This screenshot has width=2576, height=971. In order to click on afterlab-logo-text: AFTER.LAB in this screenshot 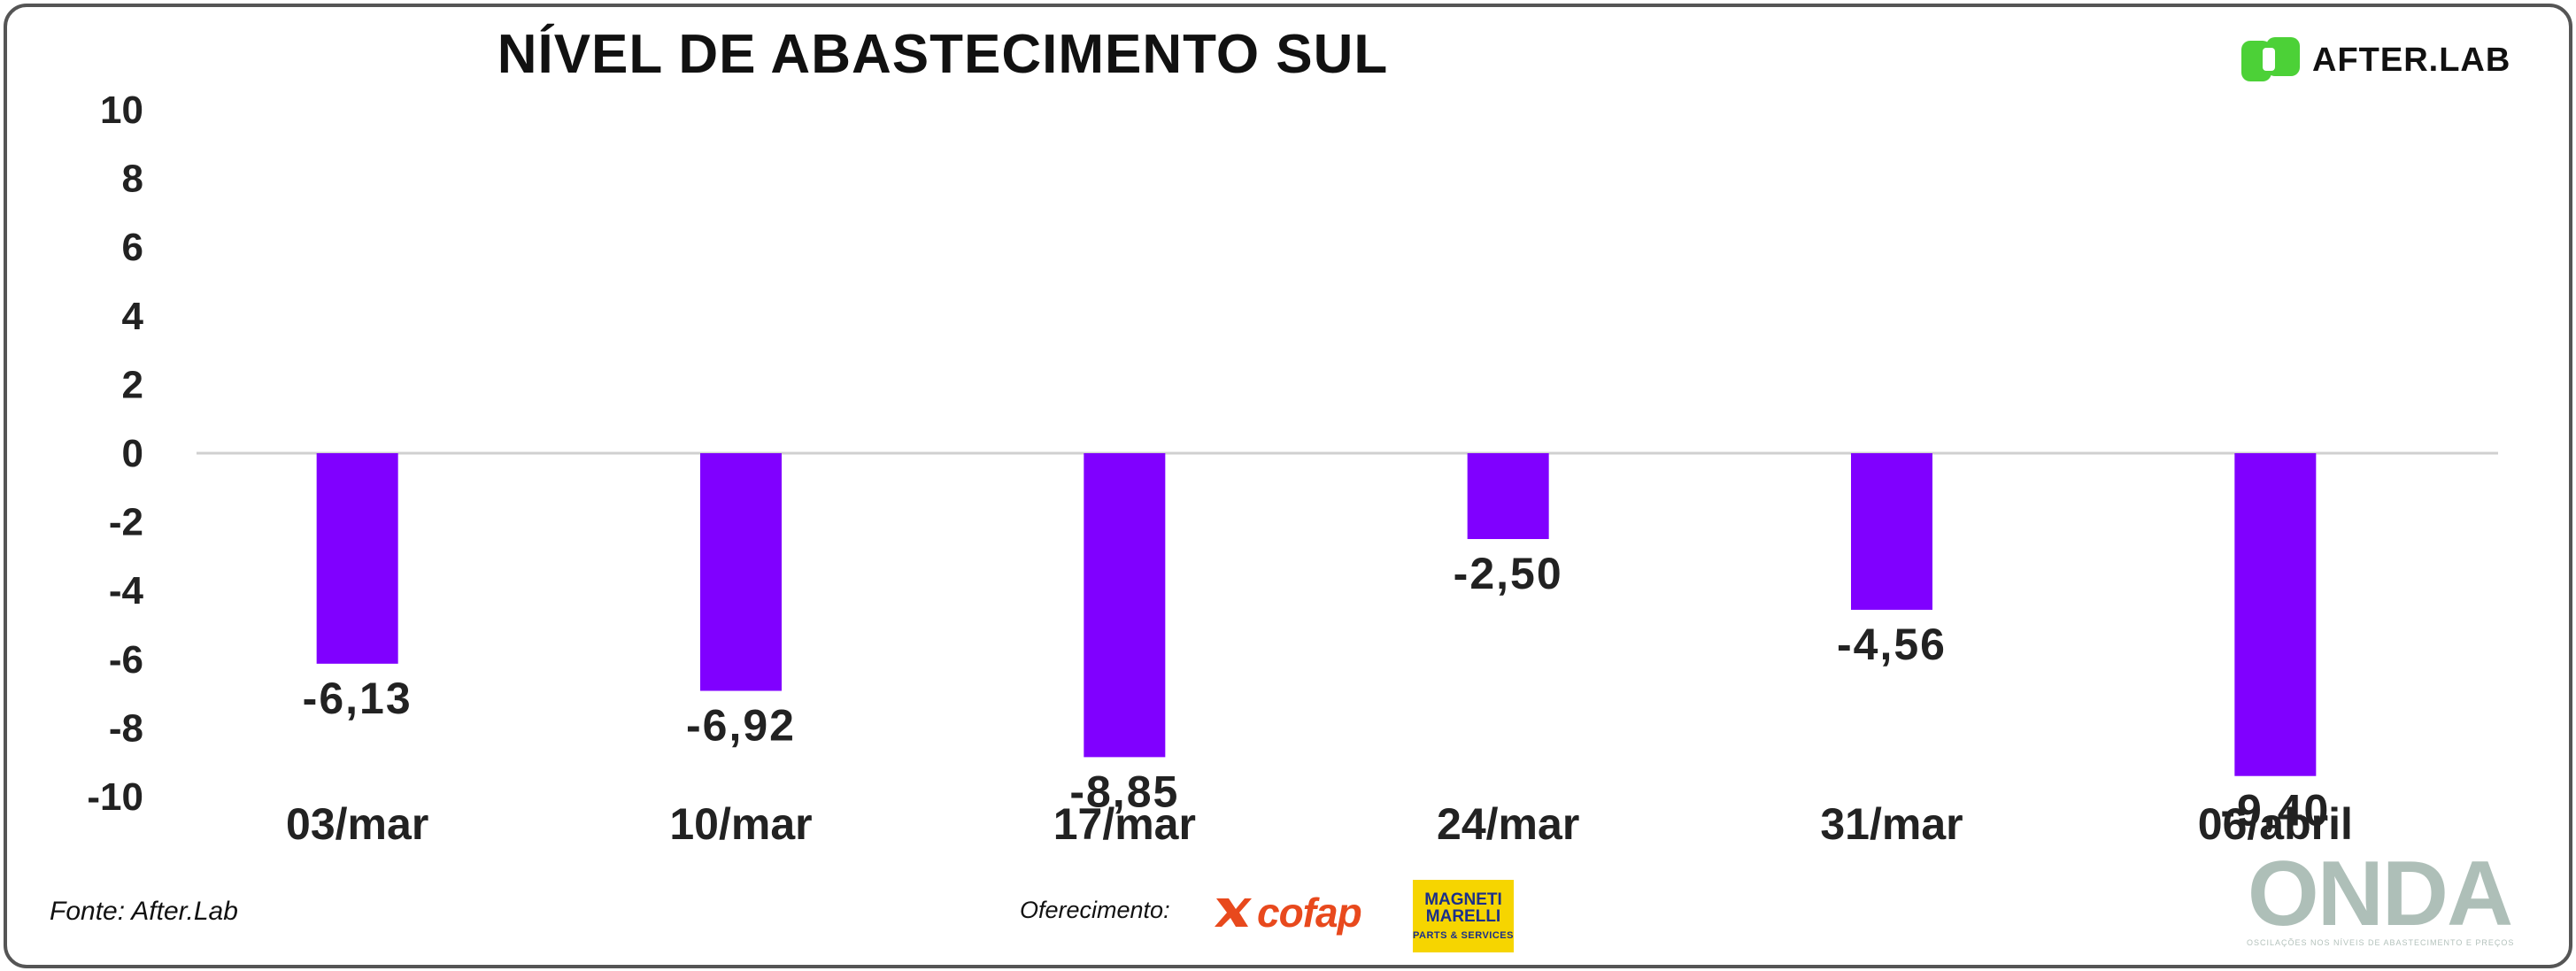, I will do `click(2411, 60)`.